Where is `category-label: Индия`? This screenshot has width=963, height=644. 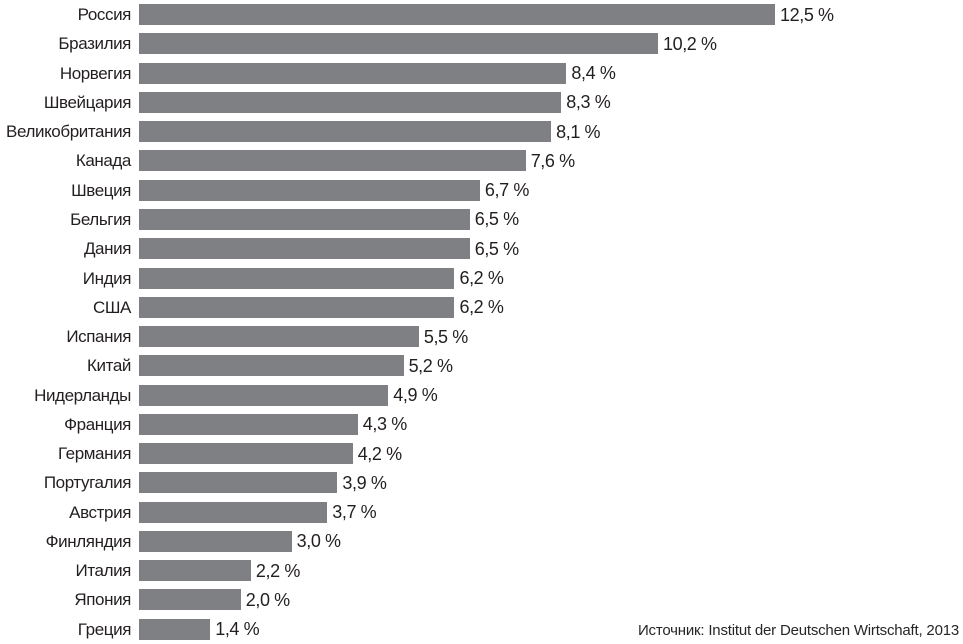 category-label: Индия is located at coordinates (107, 278).